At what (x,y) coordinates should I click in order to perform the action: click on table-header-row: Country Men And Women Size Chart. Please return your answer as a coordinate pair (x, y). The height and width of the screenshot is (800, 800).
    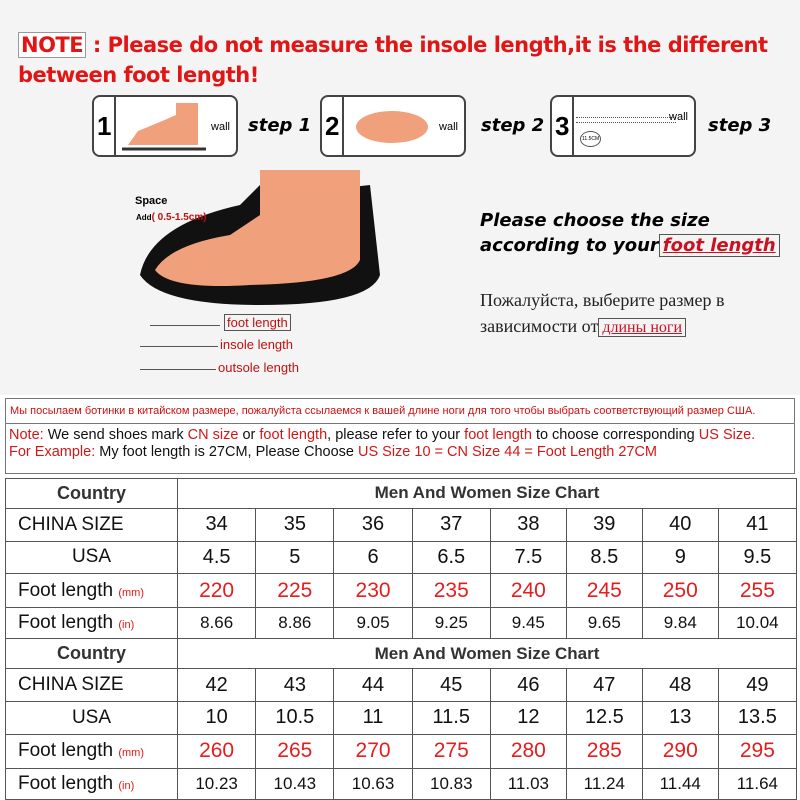
    Looking at the image, I should click on (401, 654).